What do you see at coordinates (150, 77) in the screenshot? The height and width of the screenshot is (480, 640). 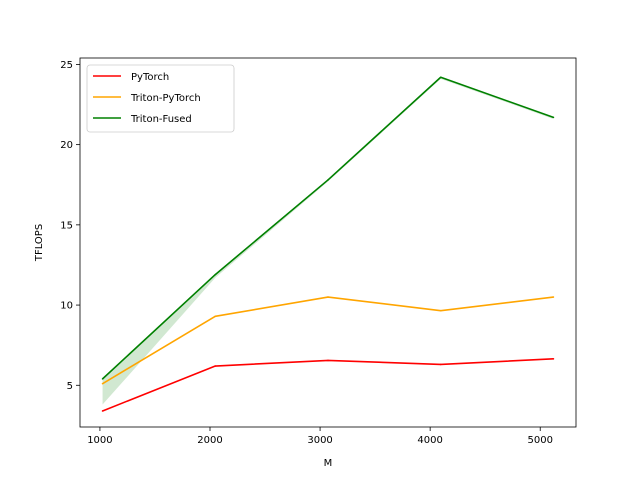 I see `legend-label: PyTorch` at bounding box center [150, 77].